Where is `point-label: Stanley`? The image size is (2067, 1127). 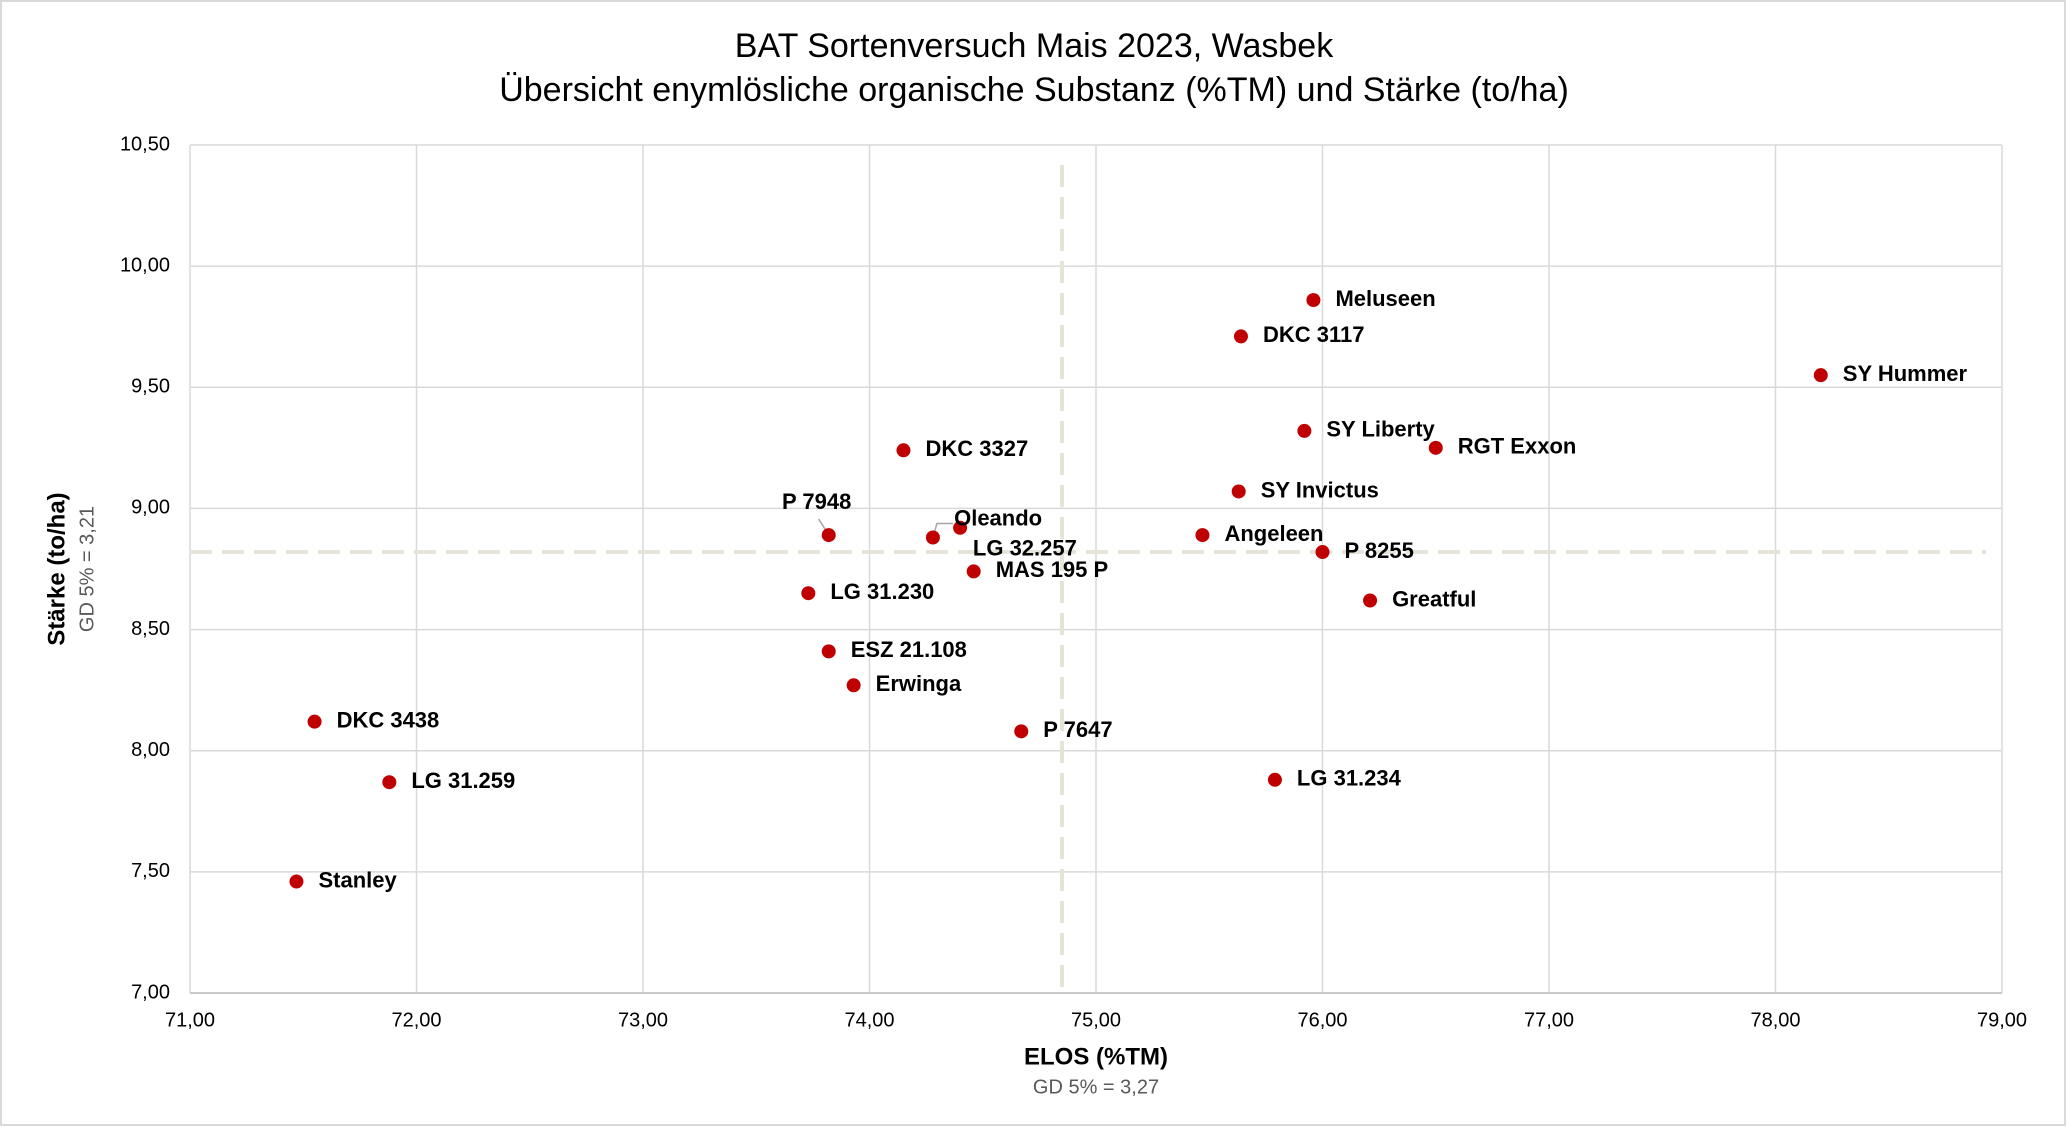
point-label: Stanley is located at coordinates (357, 879).